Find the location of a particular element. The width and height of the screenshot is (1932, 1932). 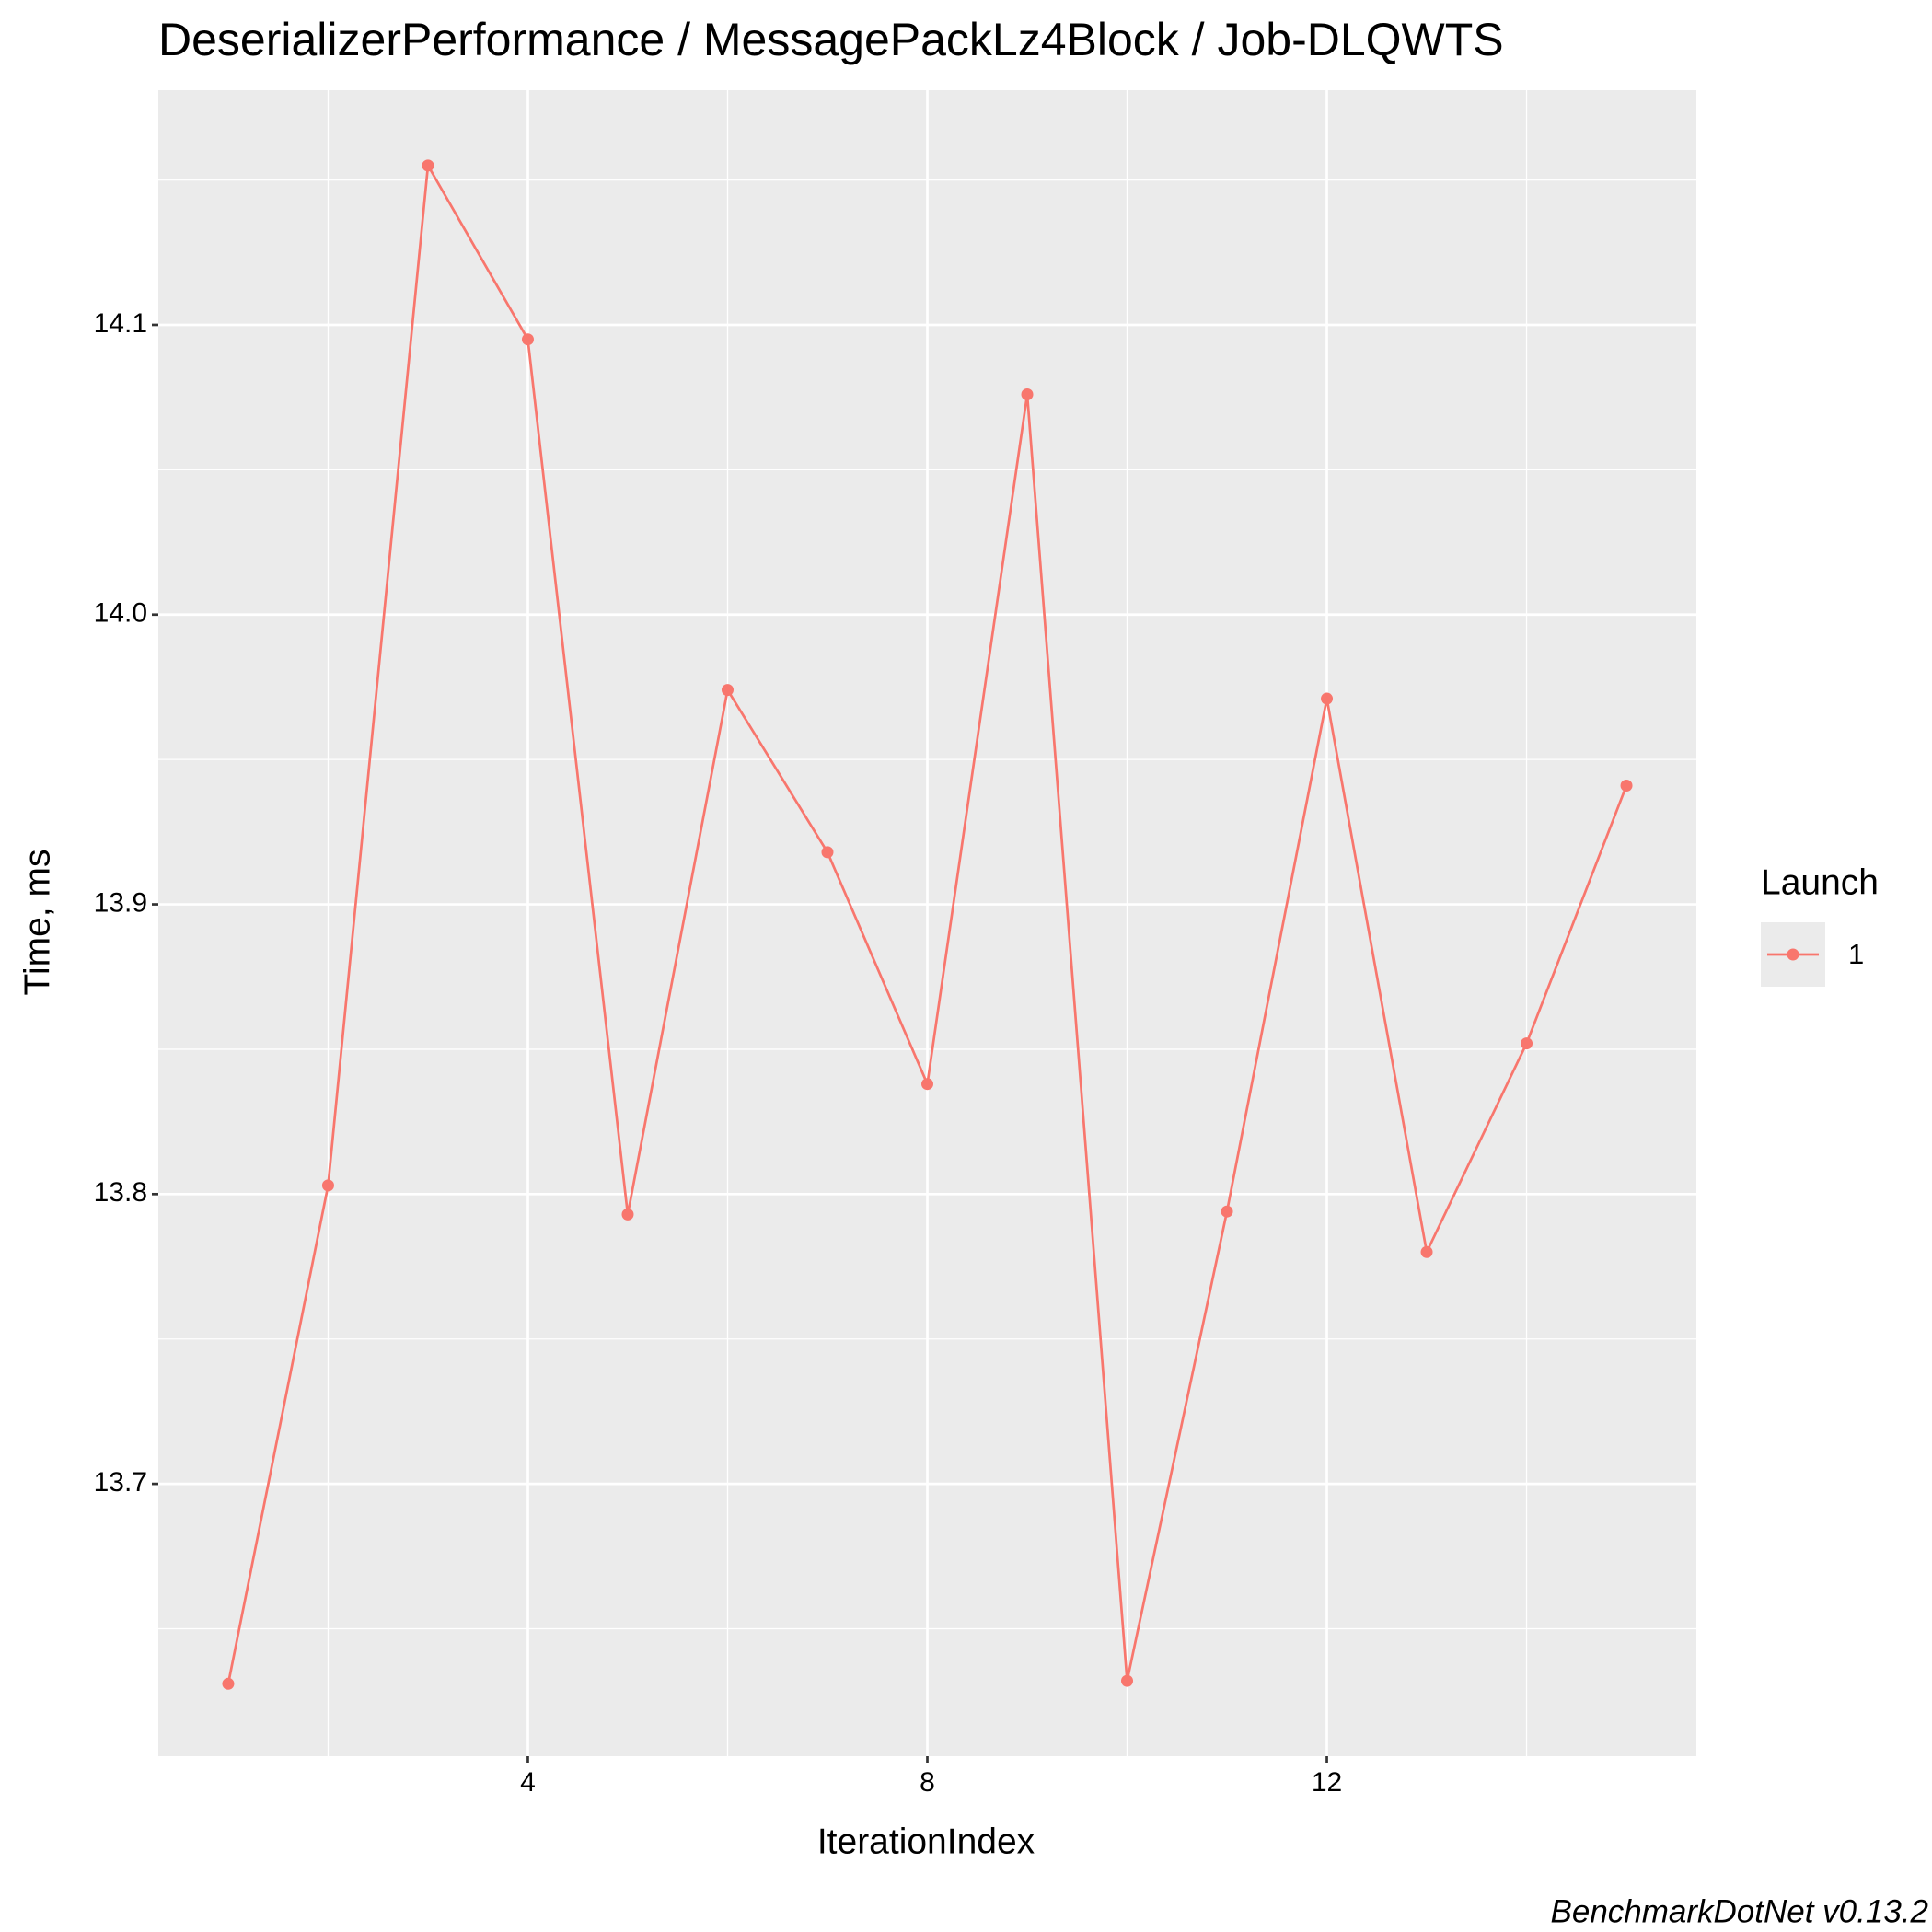

legend-label: 1 is located at coordinates (1856, 954).